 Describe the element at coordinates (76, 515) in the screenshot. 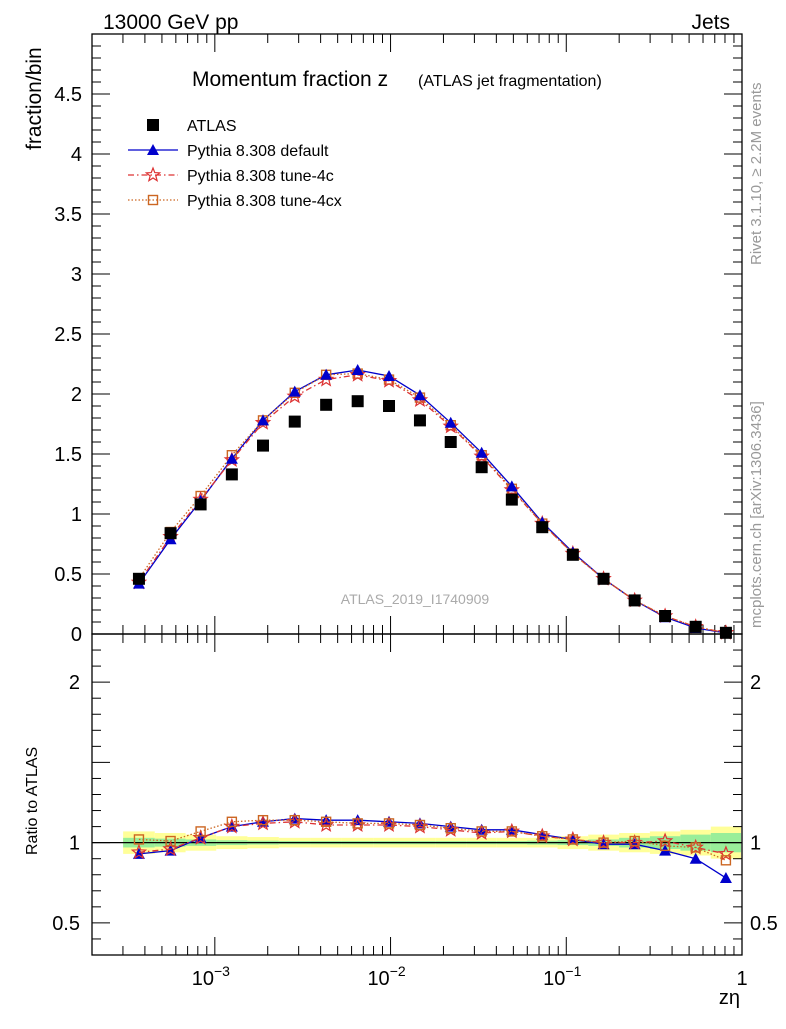

I see `y-tick-label: 1` at that location.